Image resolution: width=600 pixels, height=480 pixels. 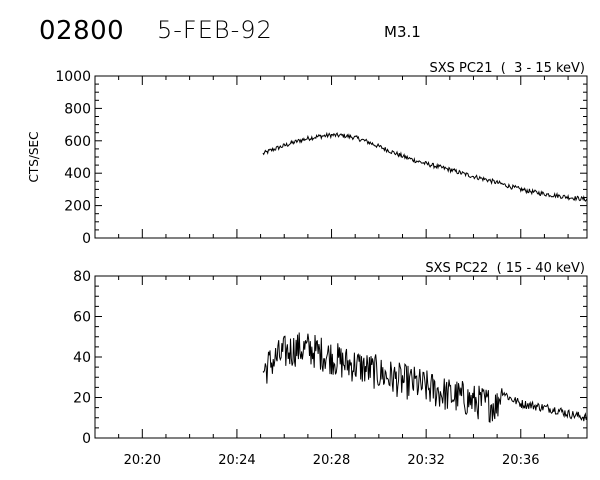 What do you see at coordinates (77, 174) in the screenshot?
I see `y-tick-label: 400` at bounding box center [77, 174].